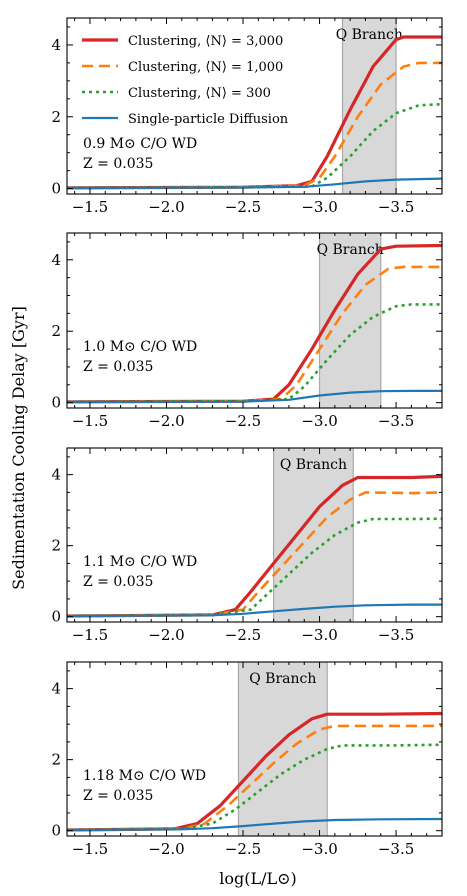 This screenshot has height=896, width=467. What do you see at coordinates (205, 41) in the screenshot?
I see `legend-label-1: Clustering, ⟨N⟩ = 3,000` at bounding box center [205, 41].